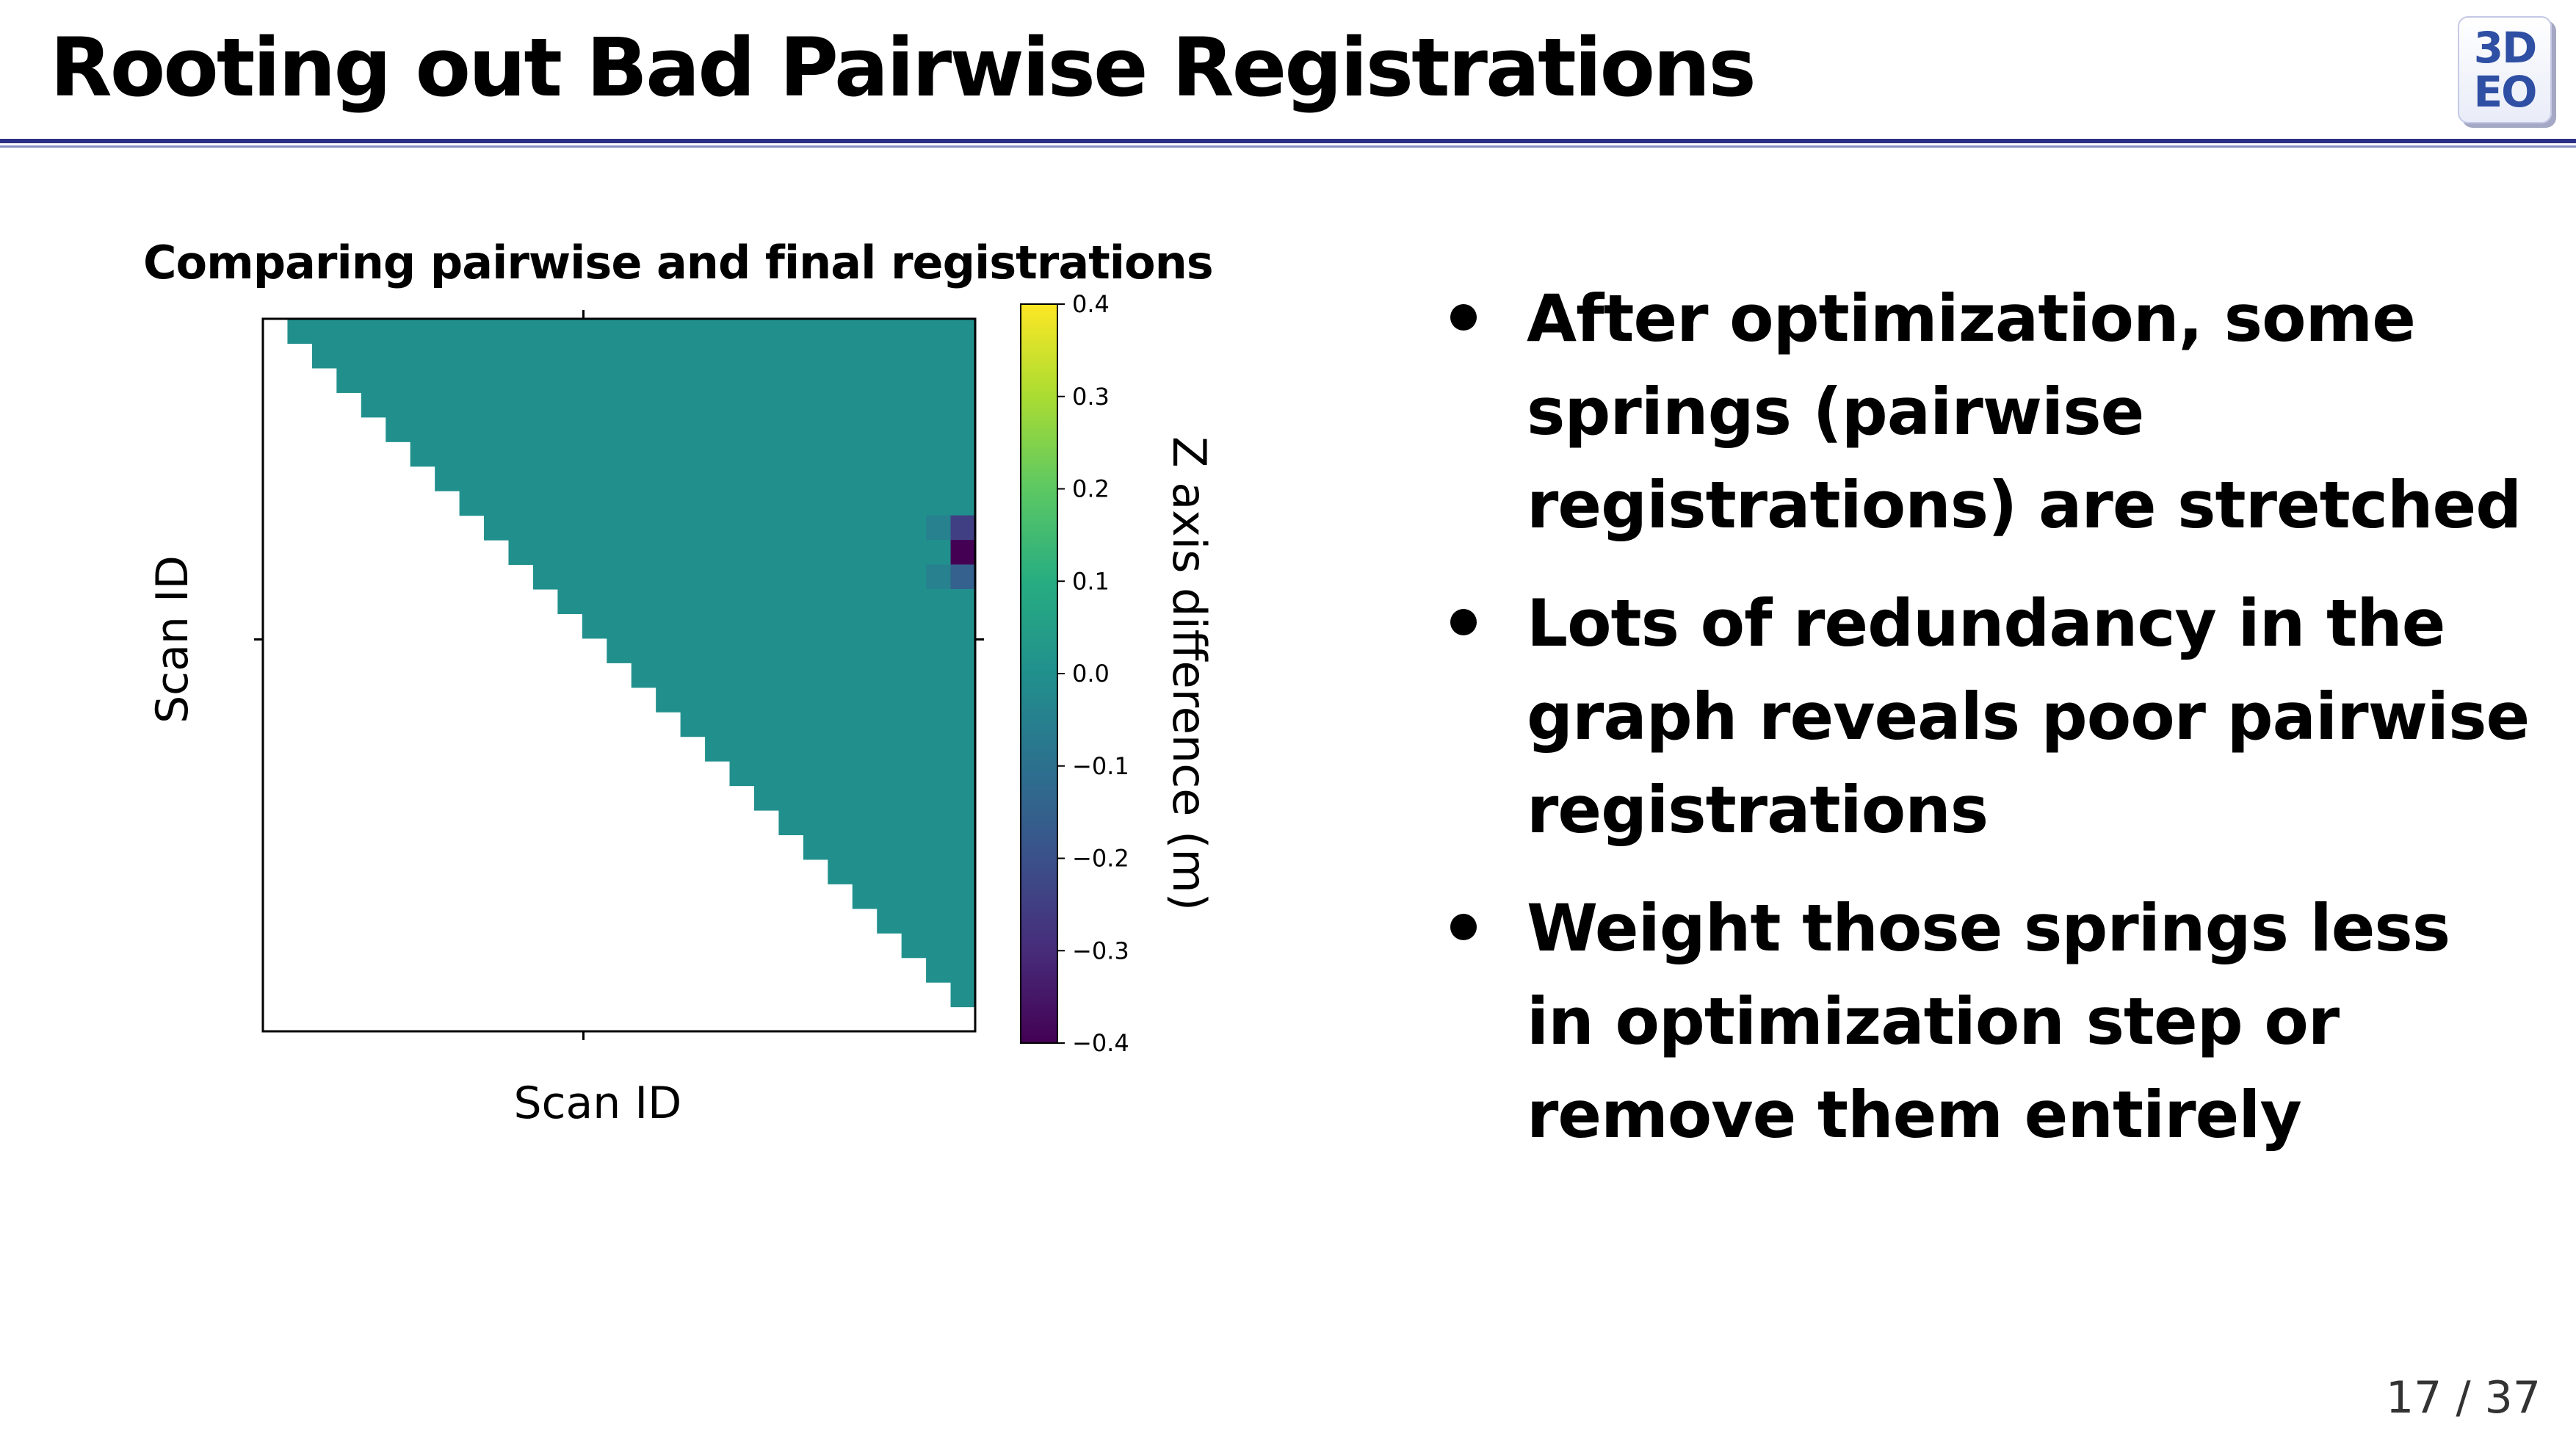 The height and width of the screenshot is (1450, 2576). Describe the element at coordinates (903, 68) in the screenshot. I see `slide-title: Rooting out Bad Pairwise Registrations` at that location.